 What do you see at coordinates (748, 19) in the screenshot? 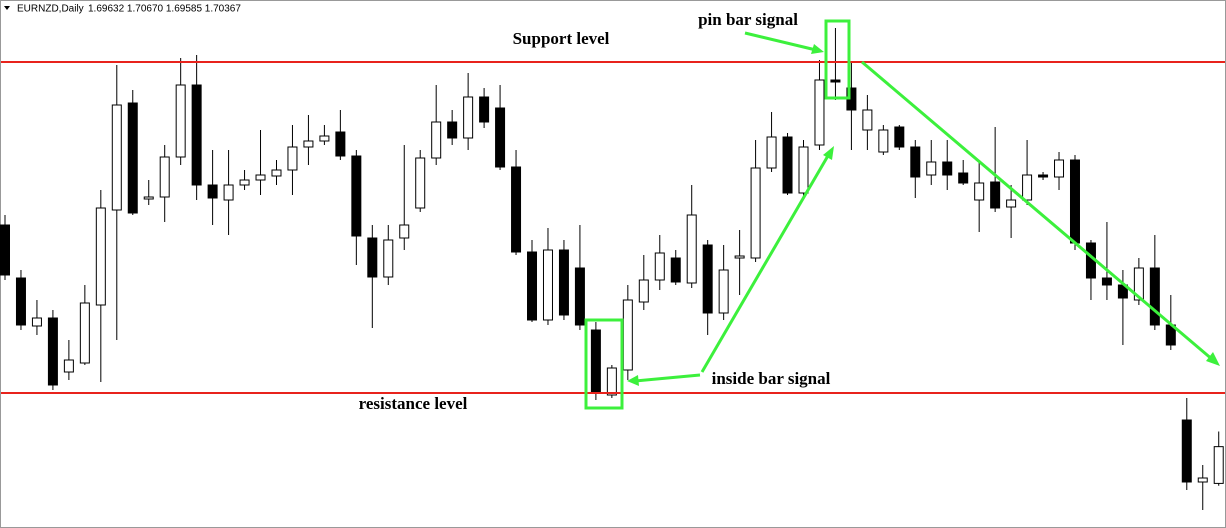
I see `annotation: pin bar signal` at bounding box center [748, 19].